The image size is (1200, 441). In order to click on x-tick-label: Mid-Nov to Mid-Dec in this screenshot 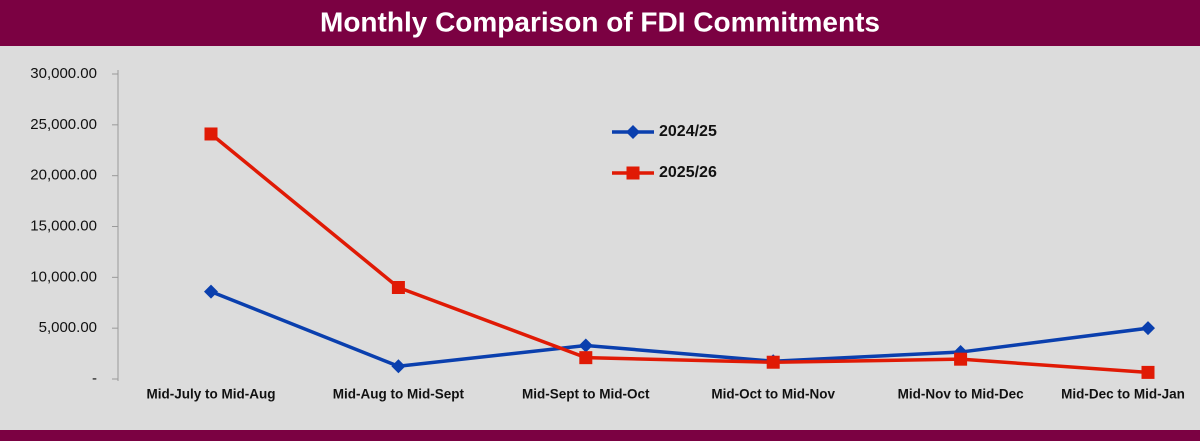, I will do `click(961, 394)`.